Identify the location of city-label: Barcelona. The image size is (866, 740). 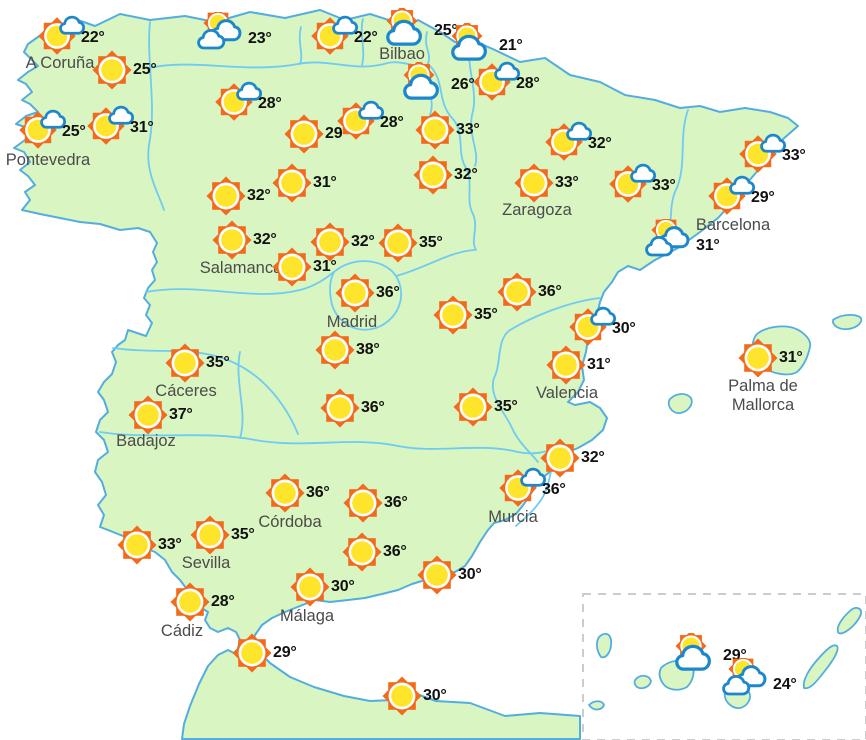
(733, 225).